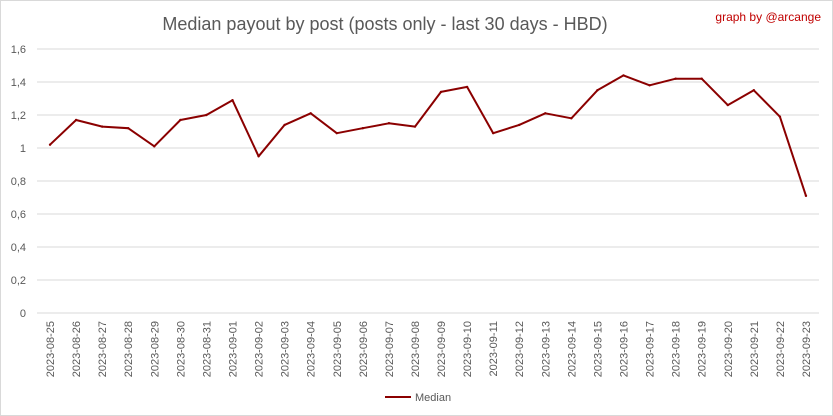  I want to click on legend: Median, so click(418, 398).